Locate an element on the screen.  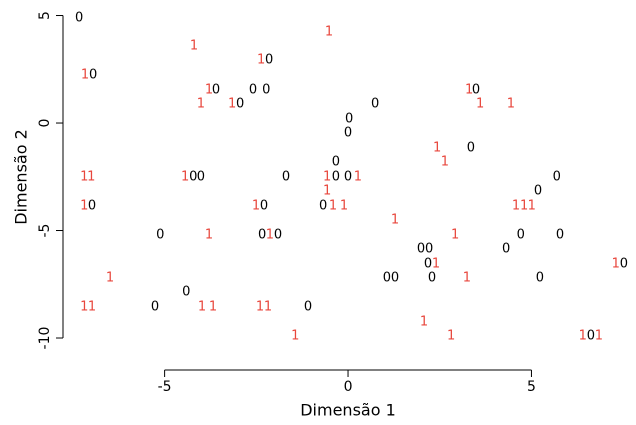
y-tick-label: 0 is located at coordinates (45, 123).